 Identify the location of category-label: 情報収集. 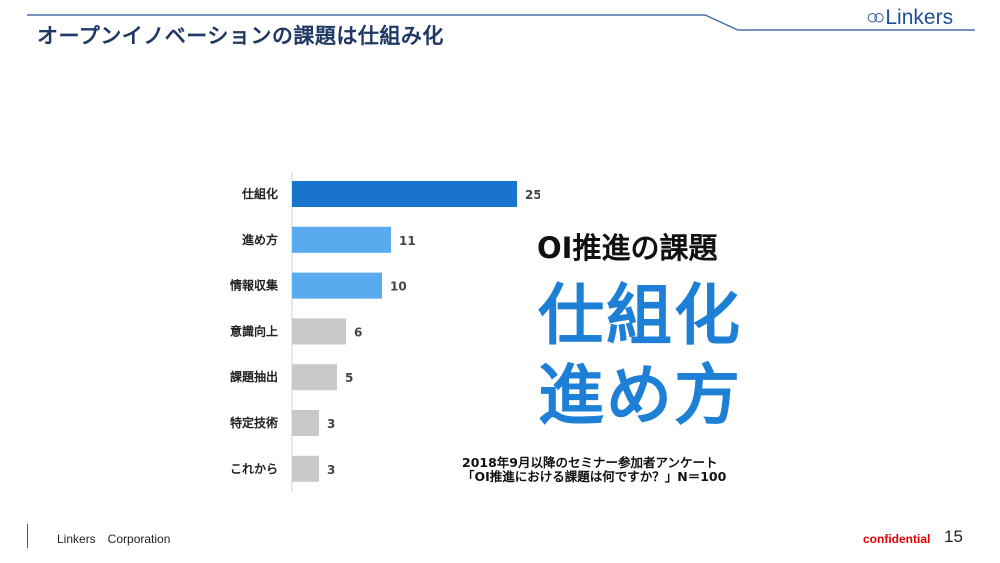
(254, 285).